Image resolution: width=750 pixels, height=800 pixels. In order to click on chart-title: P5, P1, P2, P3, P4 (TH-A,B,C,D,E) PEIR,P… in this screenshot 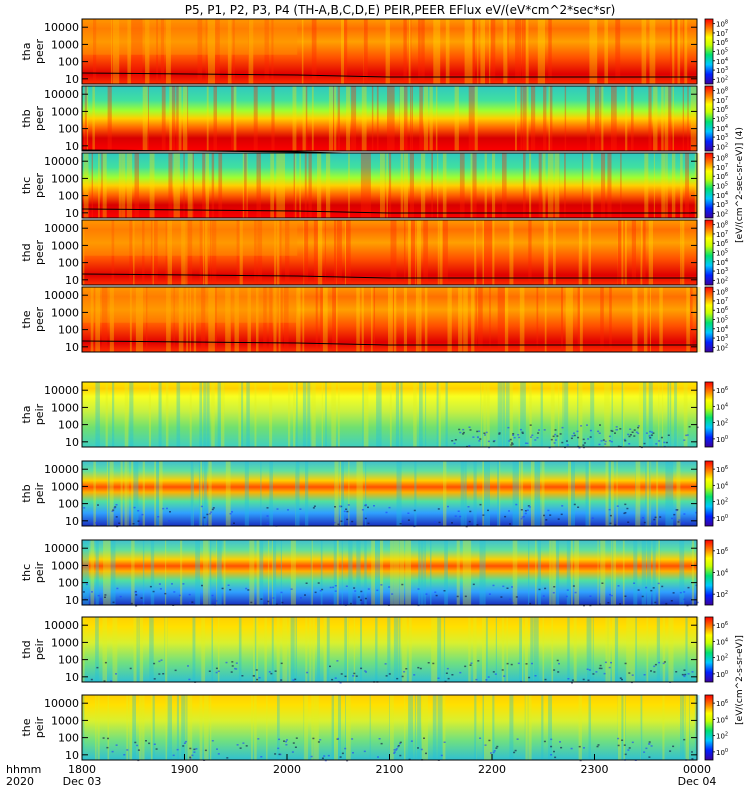, I will do `click(400, 10)`.